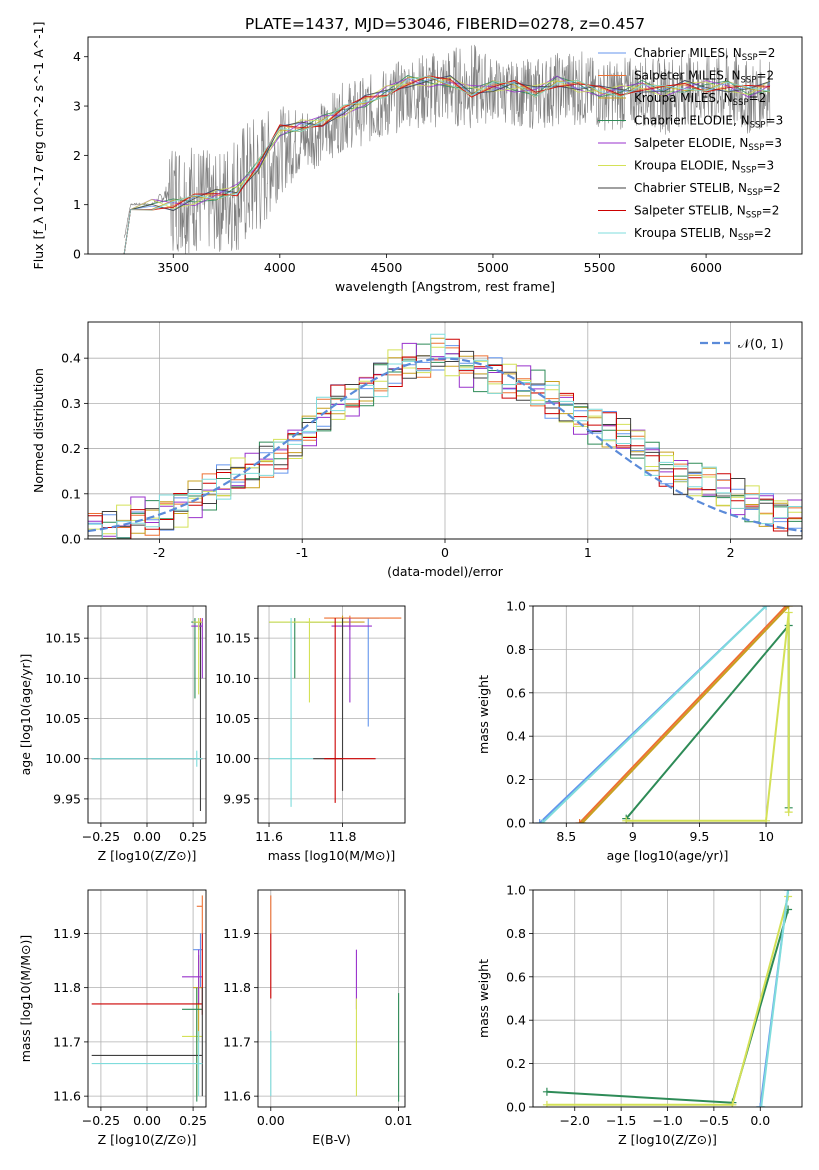 The image size is (819, 1170). What do you see at coordinates (147, 1139) in the screenshot?
I see `mass_vs_Z-xlabel: Z [log10(Z/Z⊙)]` at bounding box center [147, 1139].